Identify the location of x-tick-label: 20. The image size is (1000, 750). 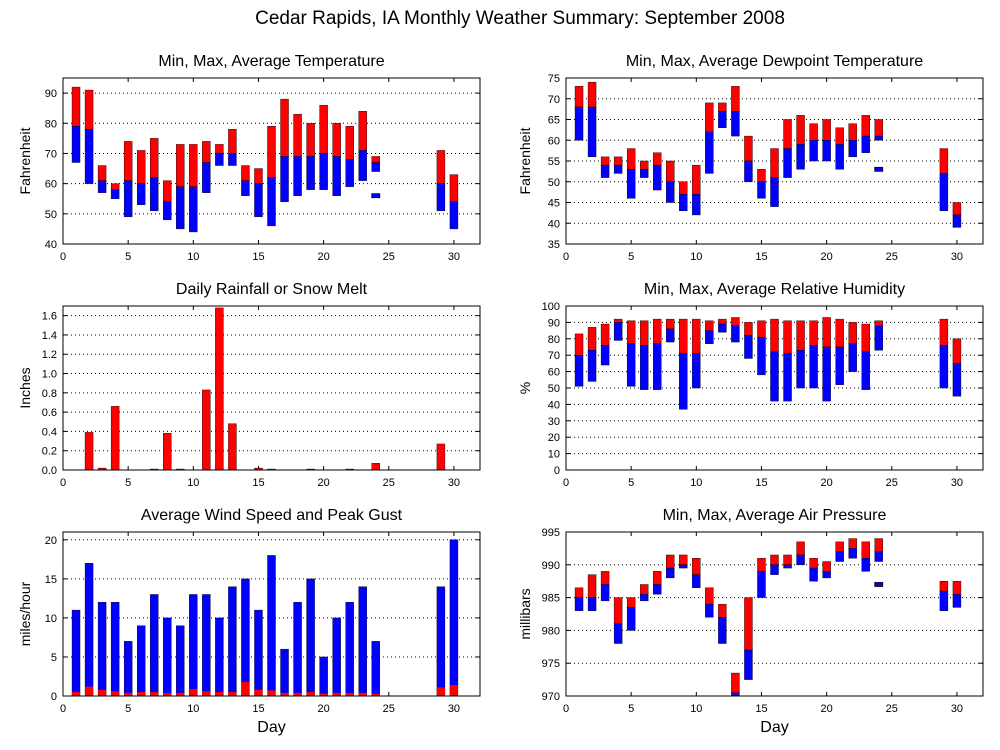
(324, 257).